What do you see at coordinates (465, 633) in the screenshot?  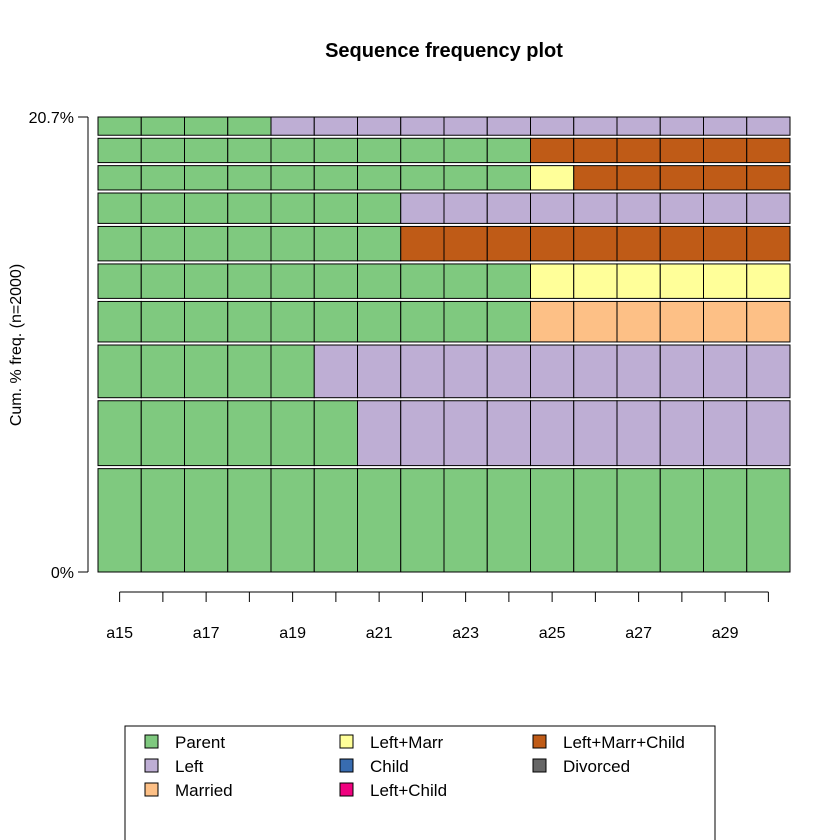 I see `x-tick-label: a23` at bounding box center [465, 633].